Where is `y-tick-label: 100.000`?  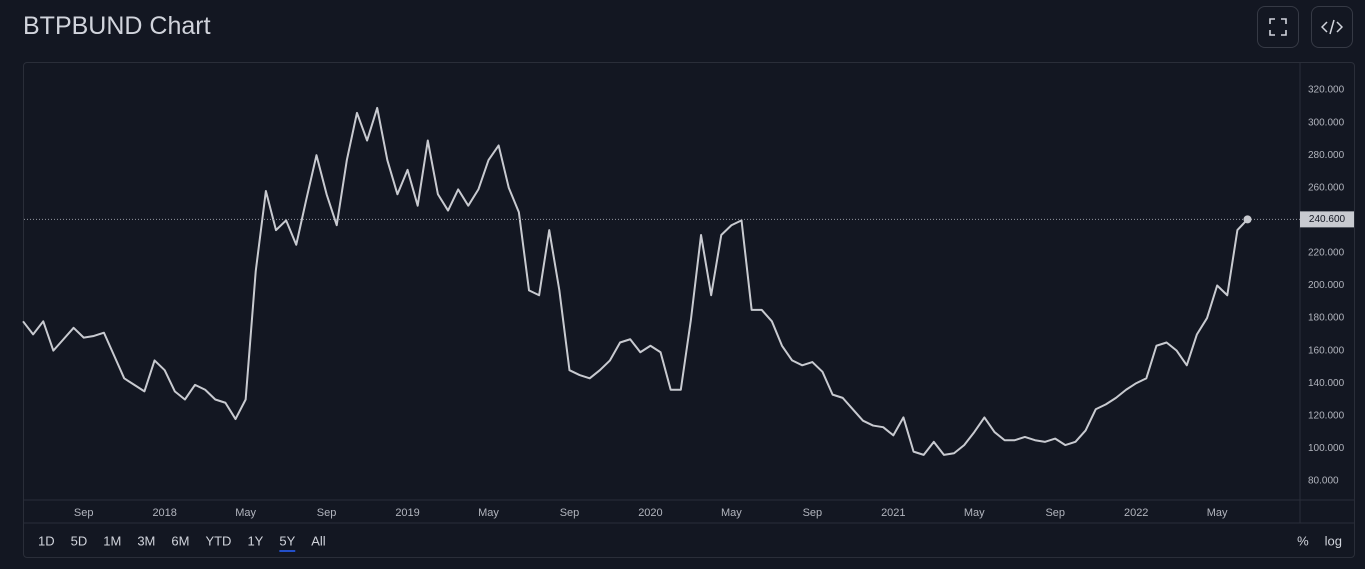 y-tick-label: 100.000 is located at coordinates (1326, 448).